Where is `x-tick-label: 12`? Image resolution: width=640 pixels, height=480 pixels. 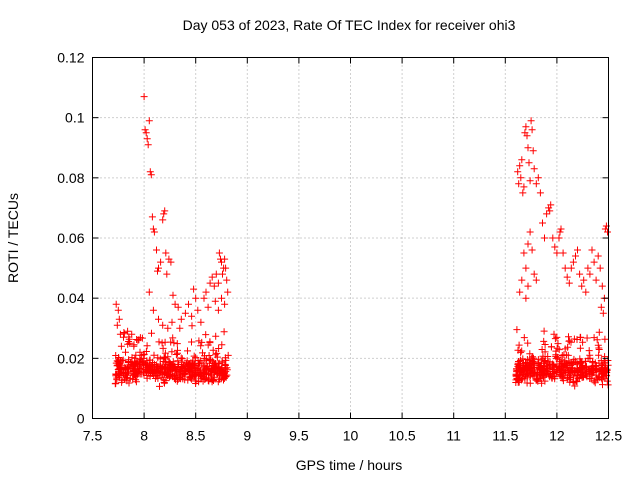
x-tick-label: 12 is located at coordinates (557, 436).